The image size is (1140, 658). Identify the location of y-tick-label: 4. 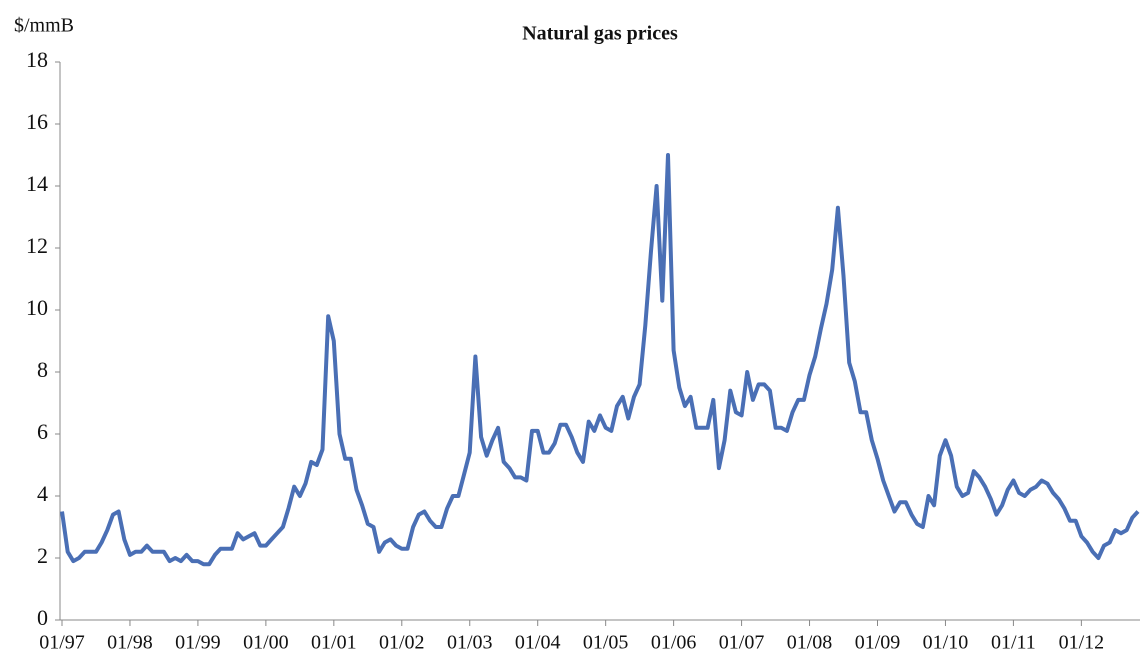
(42, 493).